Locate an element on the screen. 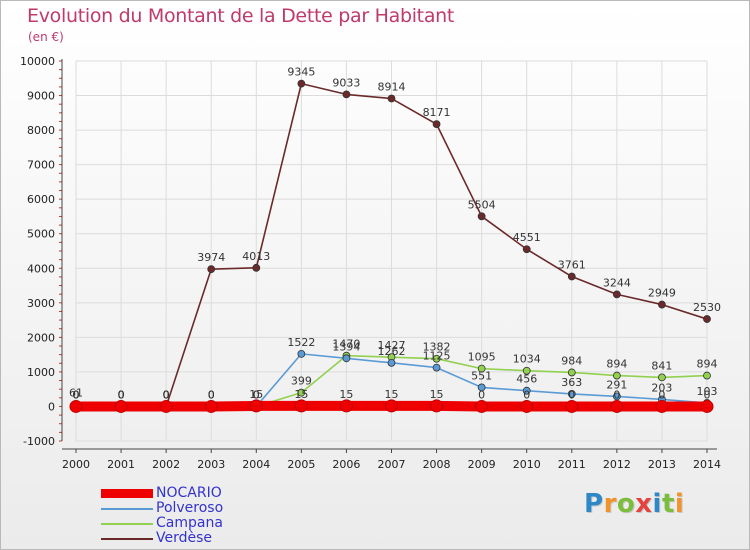 This screenshot has height=550, width=750. proxiti-logo: Proxiti is located at coordinates (634, 504).